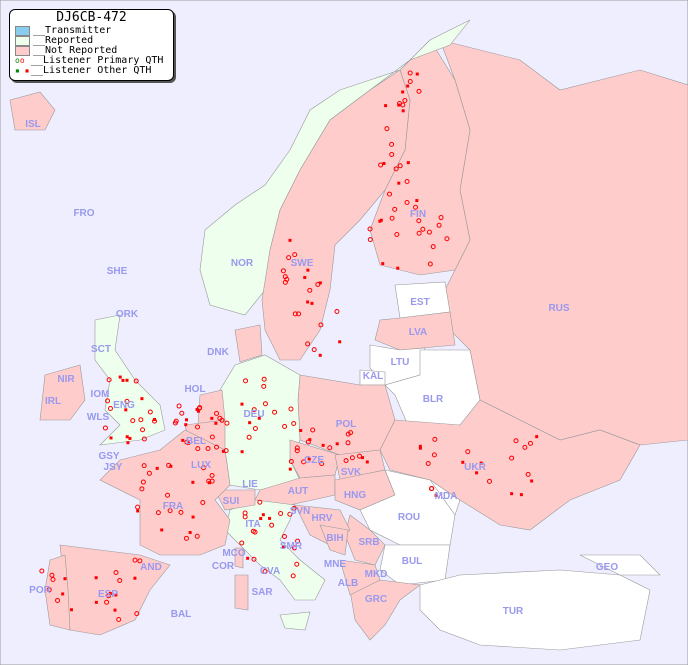 This screenshot has height=665, width=688. What do you see at coordinates (91, 51) in the screenshot?
I see `legend-item-not-reported: __Not Reported` at bounding box center [91, 51].